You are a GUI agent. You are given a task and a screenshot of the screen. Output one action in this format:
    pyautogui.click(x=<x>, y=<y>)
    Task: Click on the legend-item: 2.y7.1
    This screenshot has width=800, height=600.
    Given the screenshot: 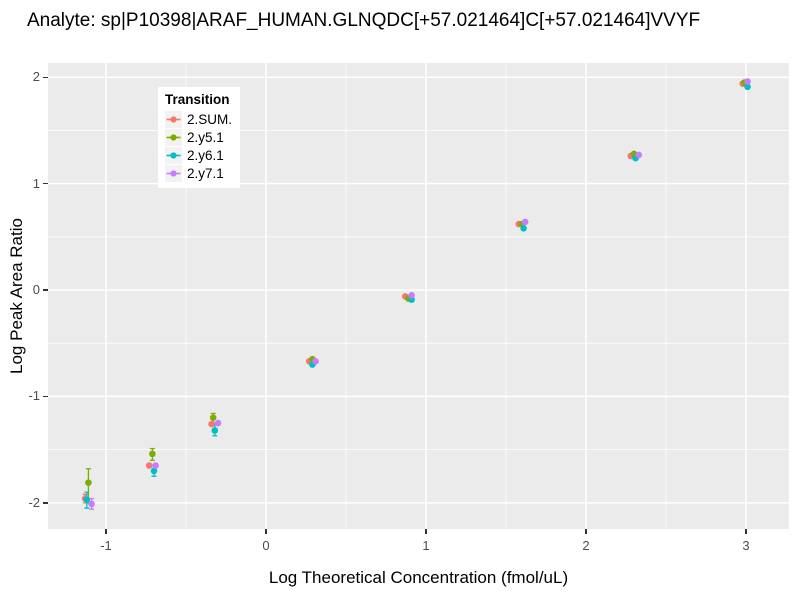 What is the action you would take?
    pyautogui.click(x=198, y=173)
    